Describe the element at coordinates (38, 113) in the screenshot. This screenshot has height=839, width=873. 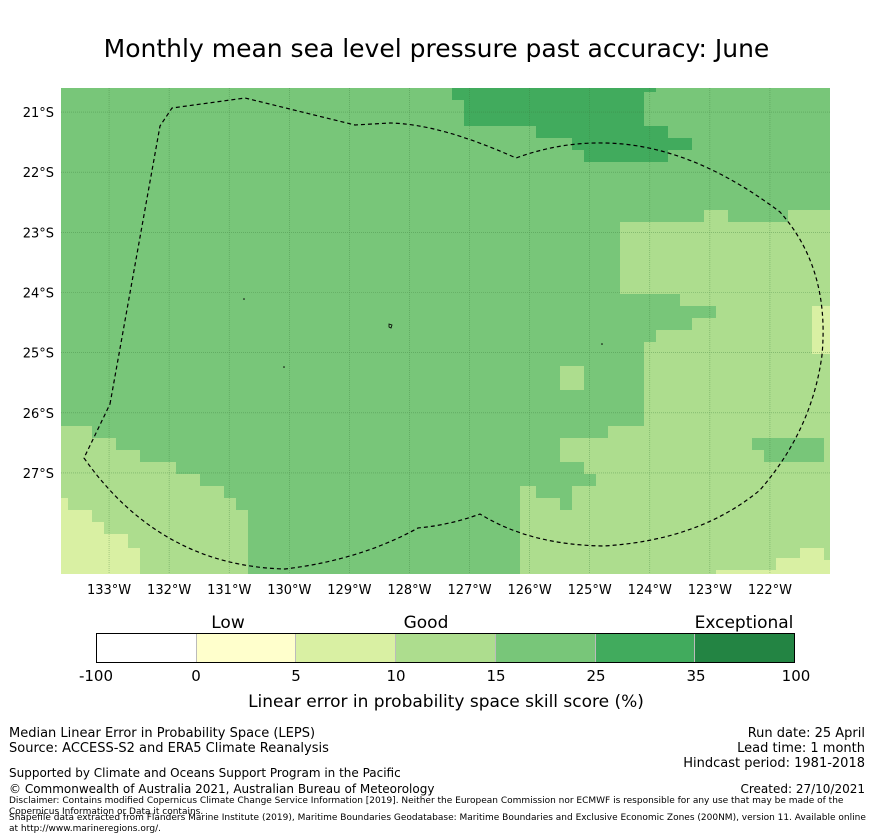
I see `lat-tick-label: 21°S` at that location.